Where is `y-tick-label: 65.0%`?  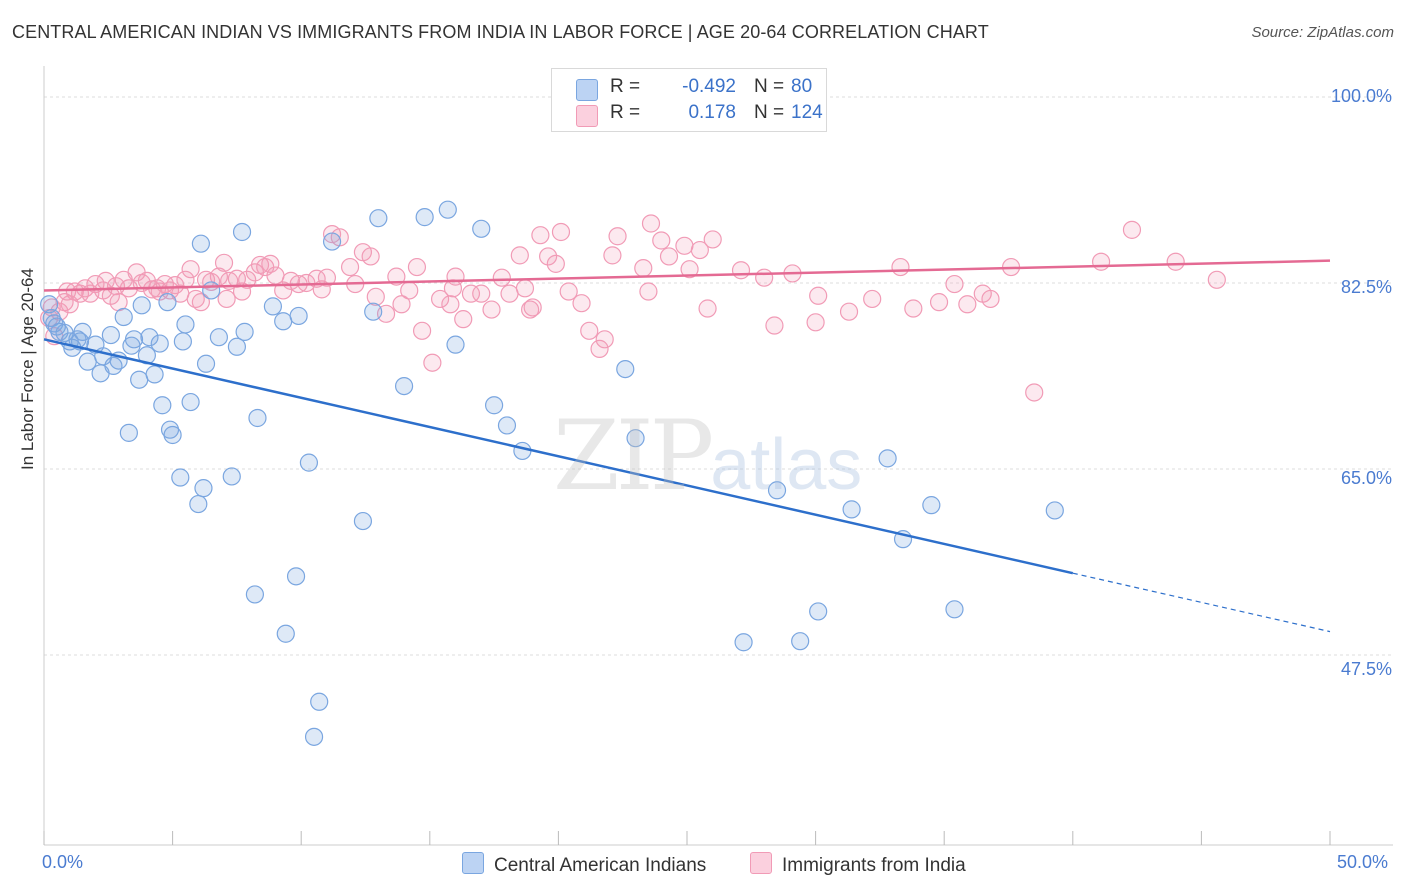 y-tick-label: 65.0% is located at coordinates (1366, 478).